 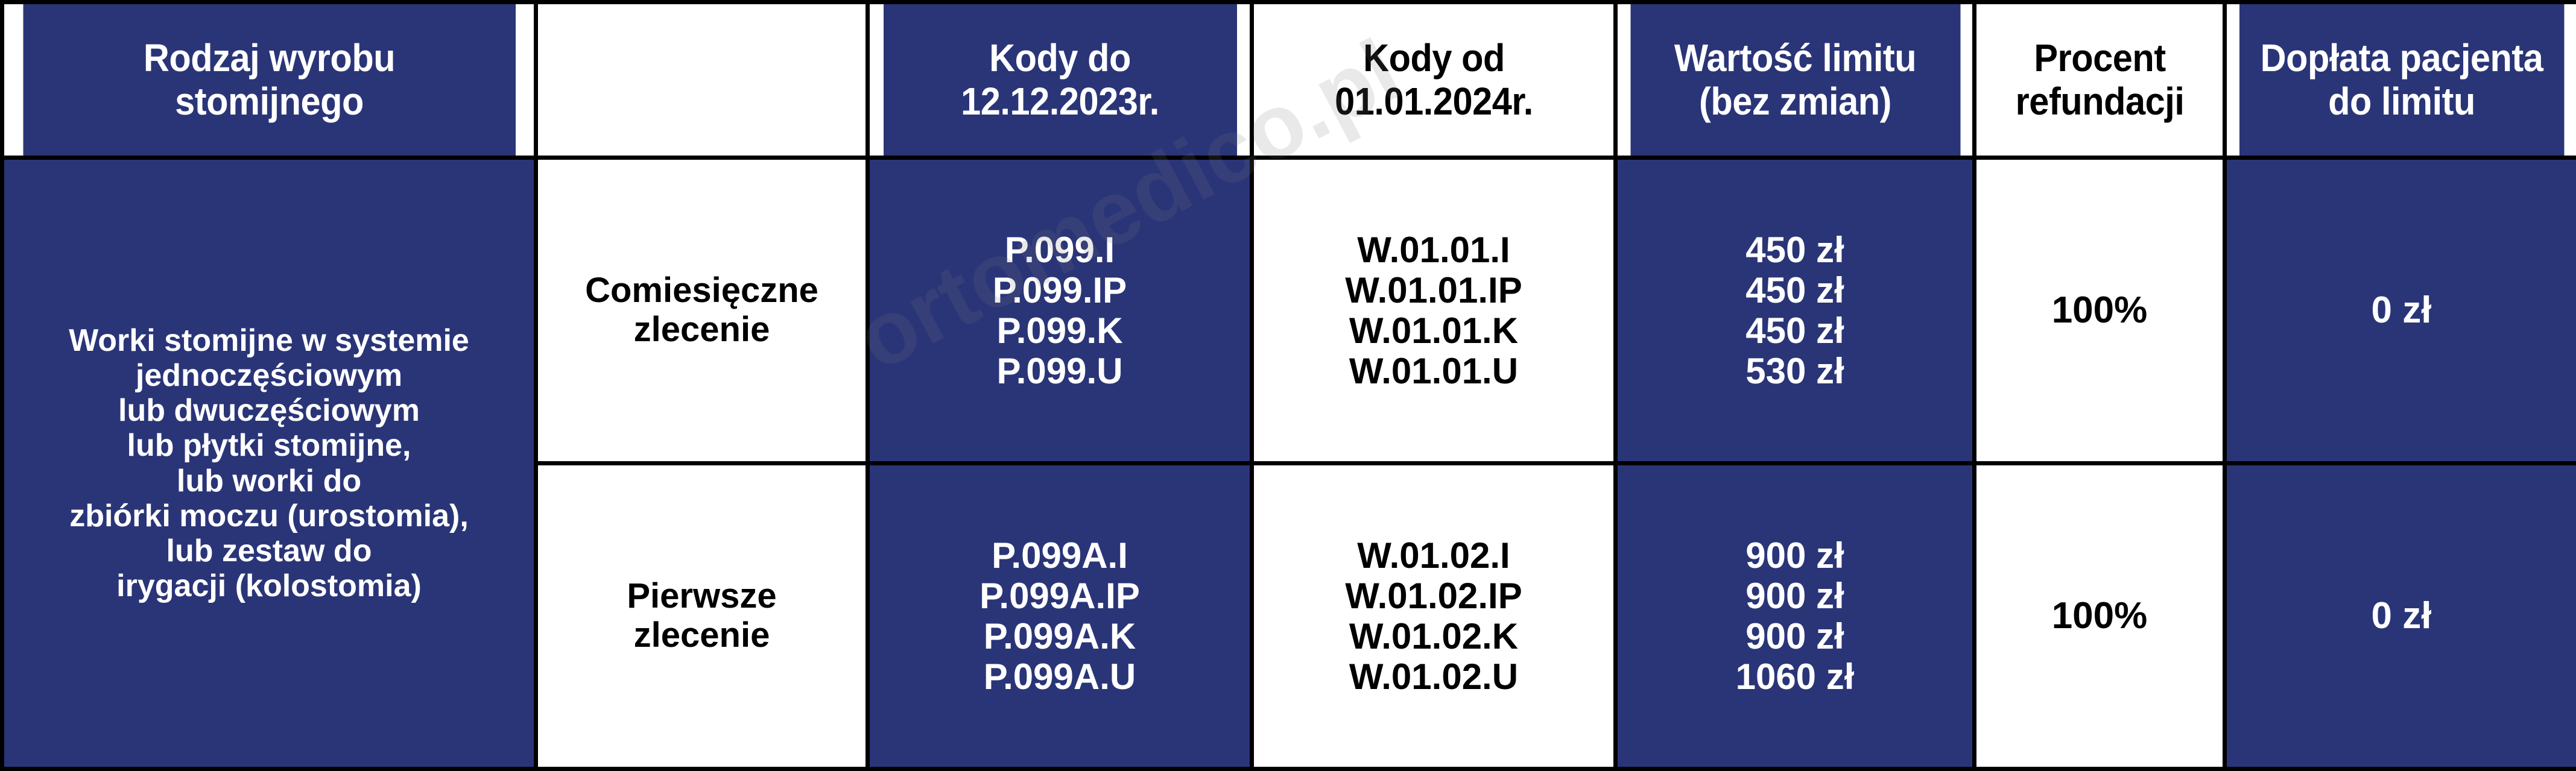 I want to click on header-cell-limit: Wartość limitu (bez zmian), so click(x=1794, y=80).